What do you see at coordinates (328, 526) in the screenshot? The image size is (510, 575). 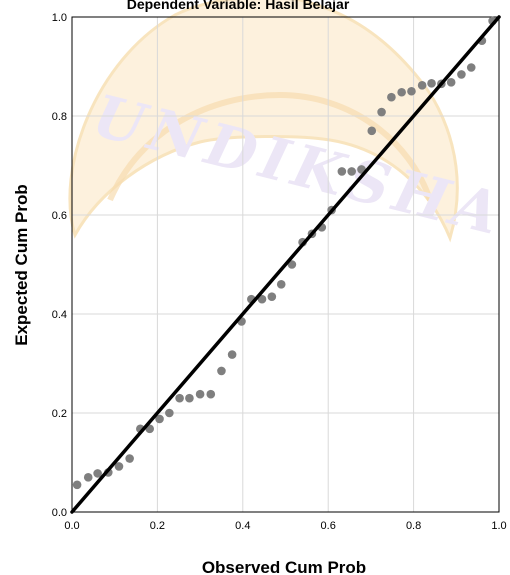 I see `x-tick-label: 0.6` at bounding box center [328, 526].